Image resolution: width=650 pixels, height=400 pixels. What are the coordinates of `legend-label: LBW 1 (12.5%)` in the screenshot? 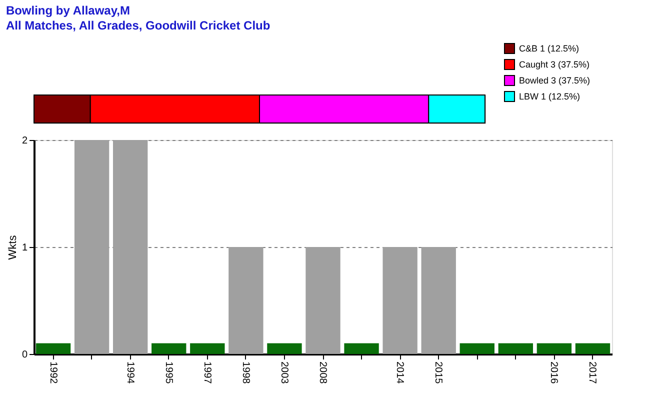 It's located at (549, 97).